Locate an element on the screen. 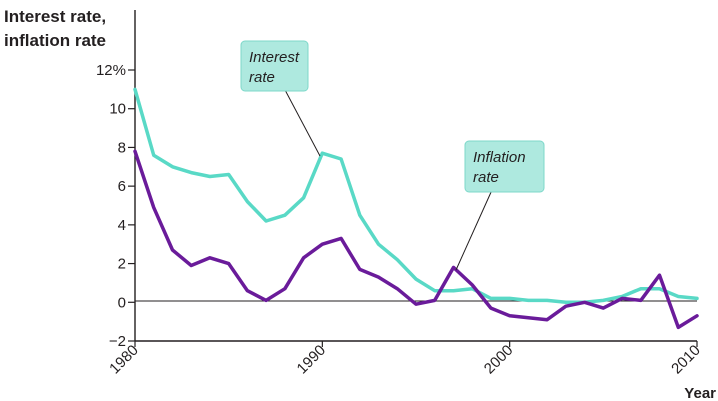 The image size is (718, 401). y-axis-label-line-1: Interest rate, is located at coordinates (55, 16).